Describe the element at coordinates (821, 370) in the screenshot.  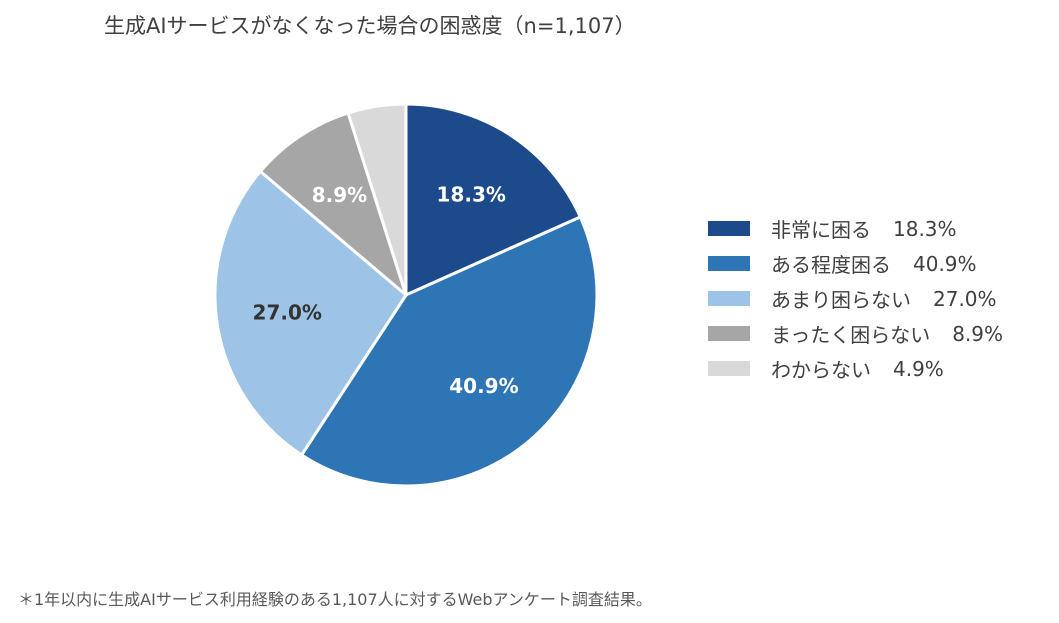
I see `legend-label: わからない` at that location.